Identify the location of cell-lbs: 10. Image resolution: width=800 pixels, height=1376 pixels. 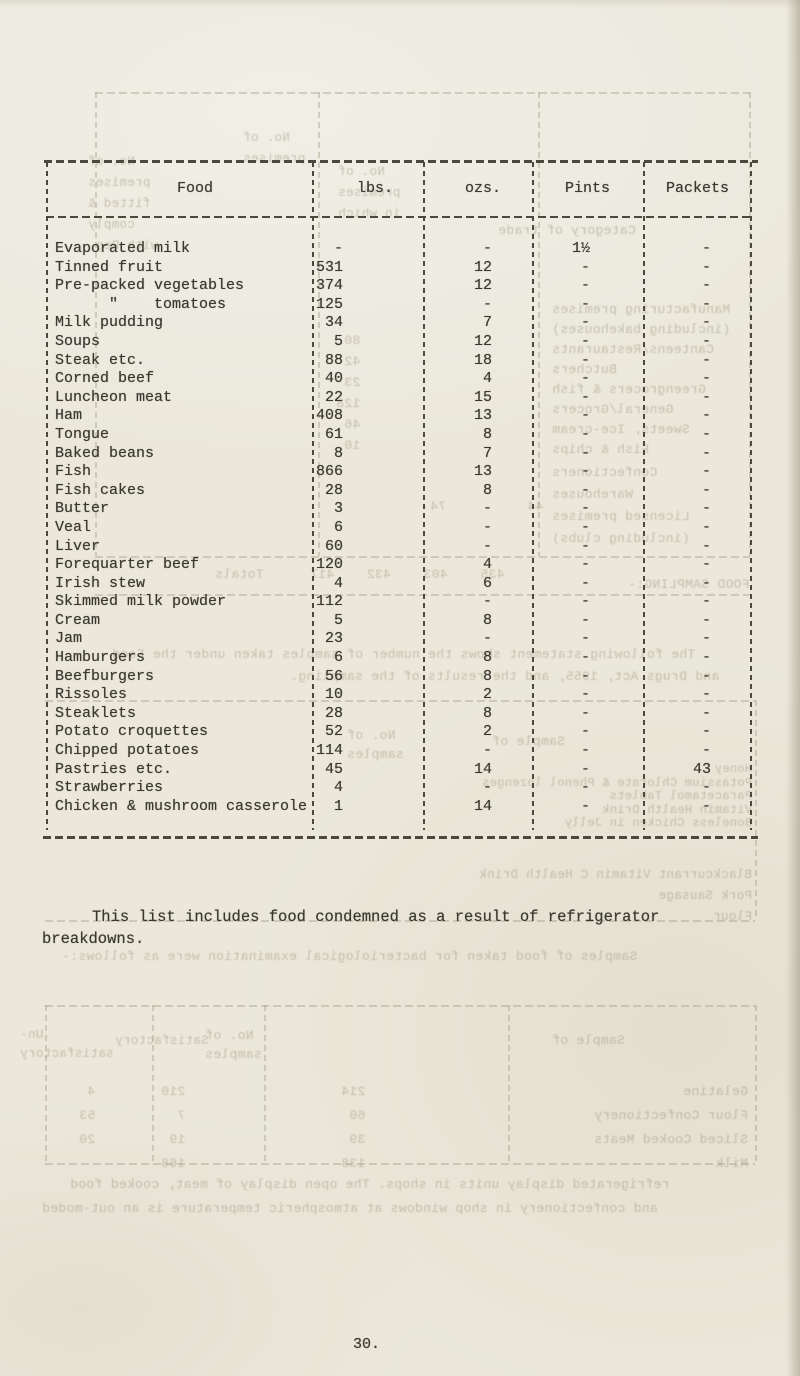
(333, 695).